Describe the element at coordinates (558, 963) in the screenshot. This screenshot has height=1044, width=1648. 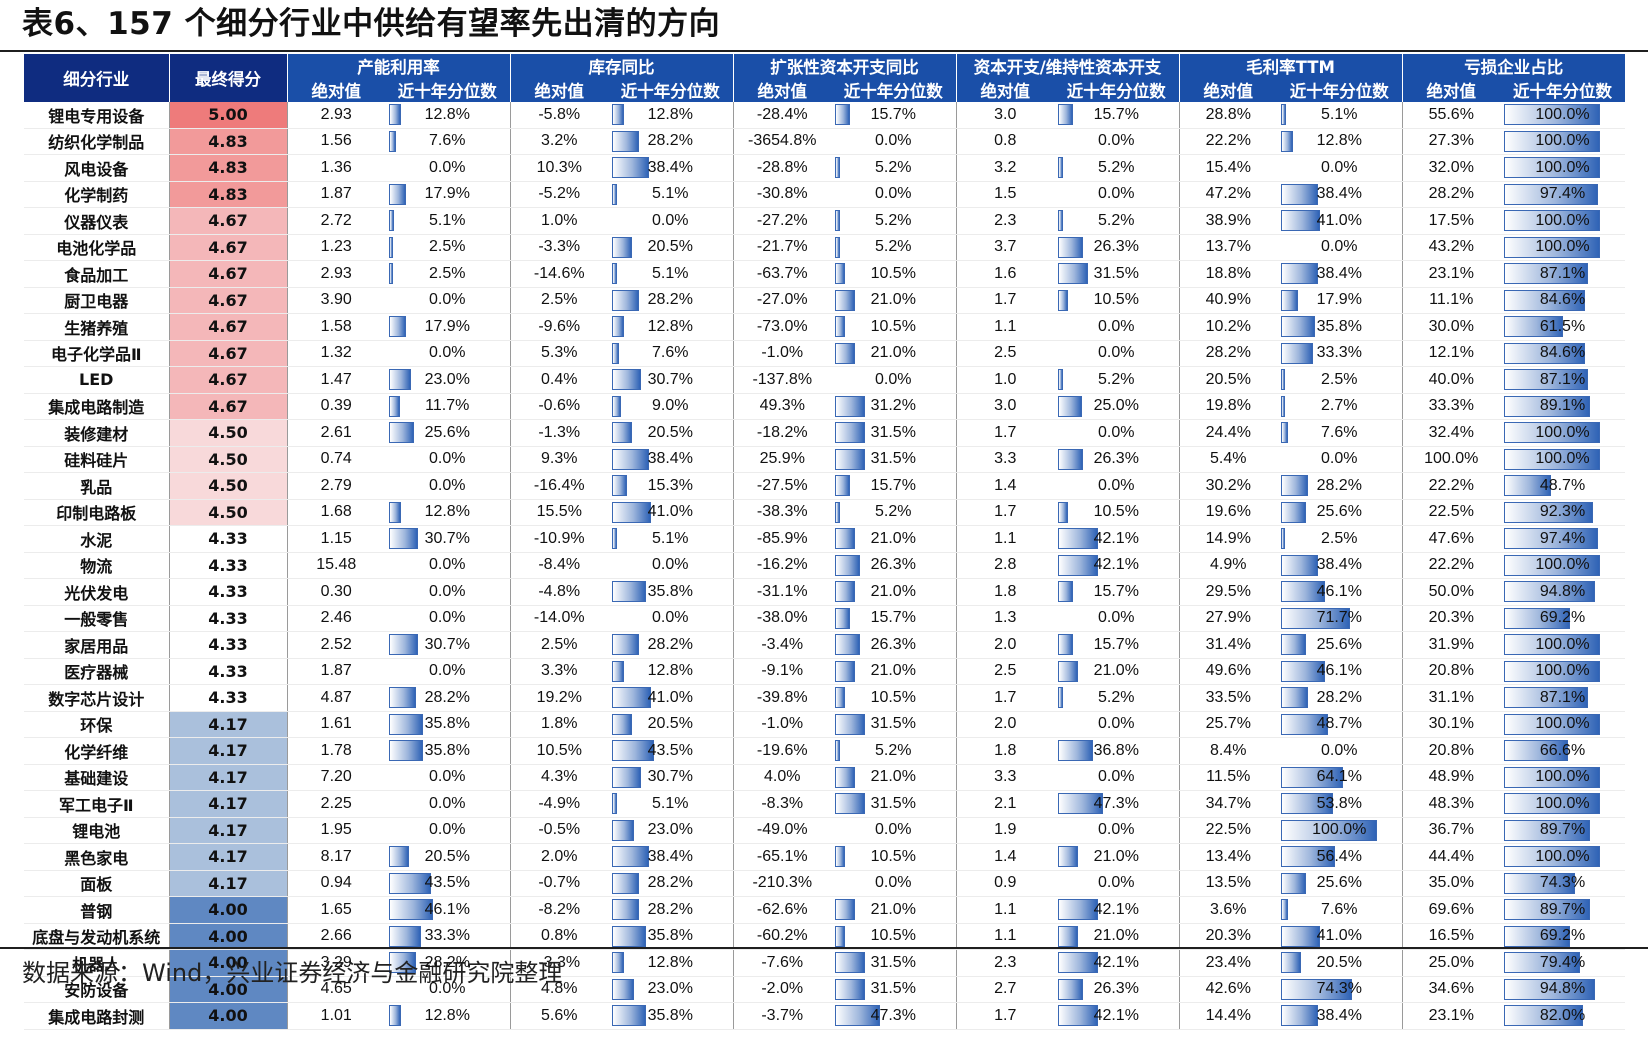
I see `absolute-value-cell: -3.3%` at that location.